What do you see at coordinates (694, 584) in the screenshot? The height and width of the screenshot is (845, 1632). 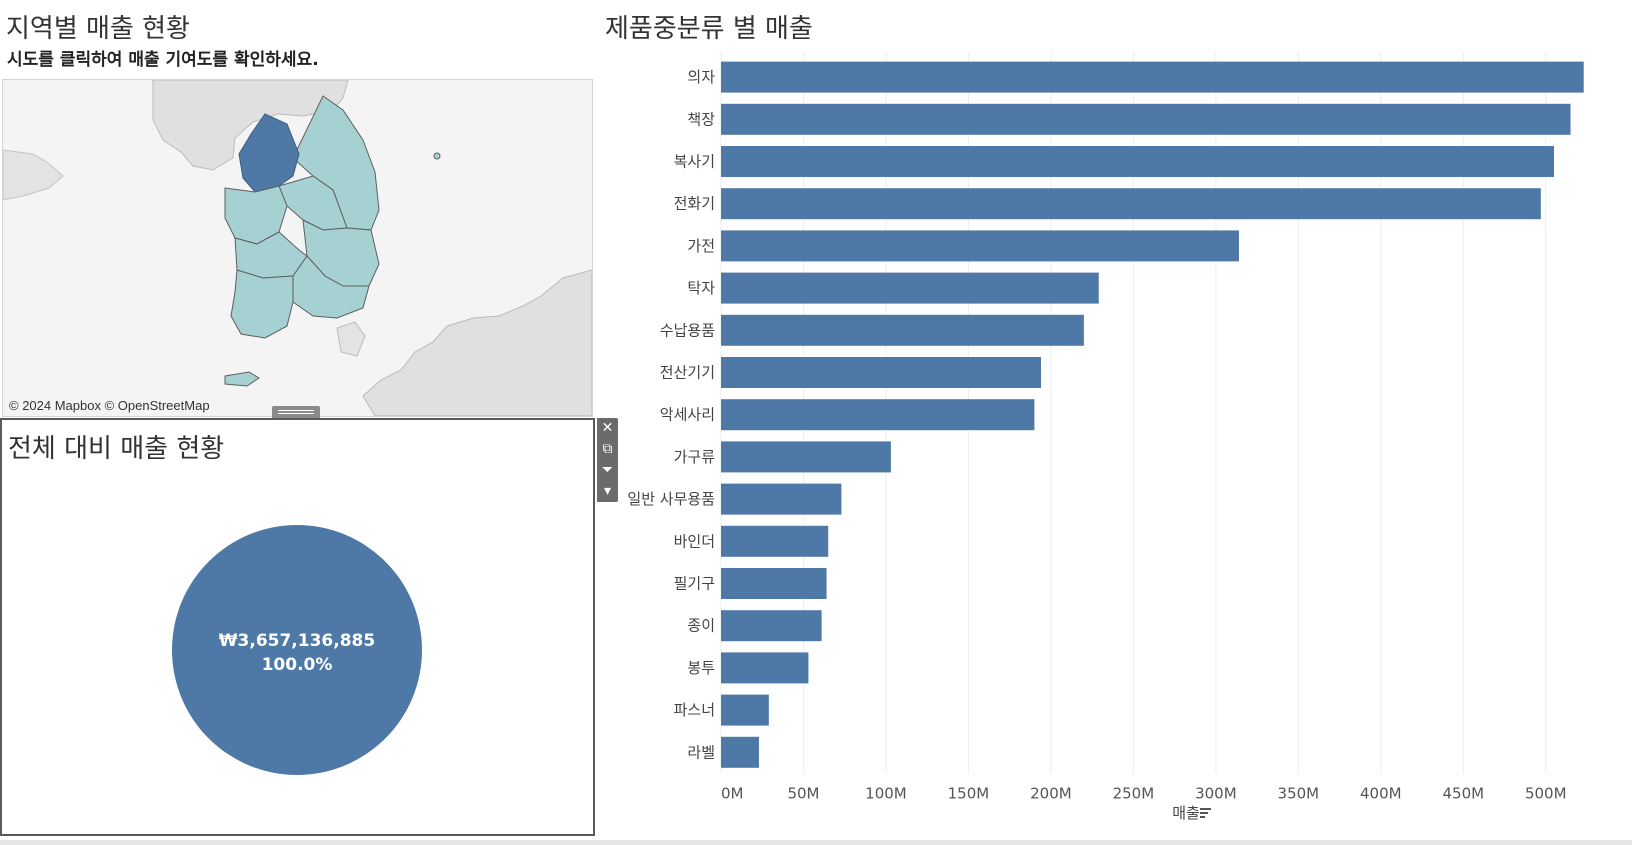 I see `category-label: 필기구` at bounding box center [694, 584].